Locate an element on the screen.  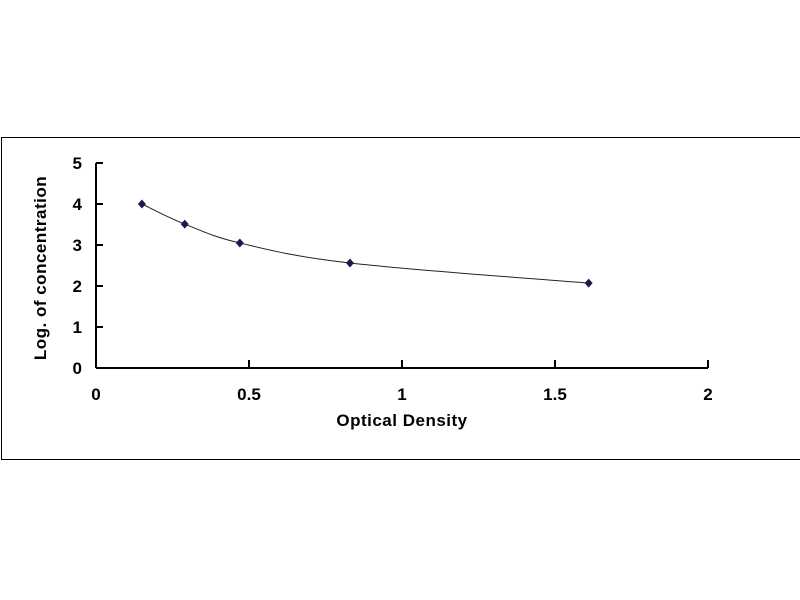
x-tick-label: 0.5 is located at coordinates (249, 394).